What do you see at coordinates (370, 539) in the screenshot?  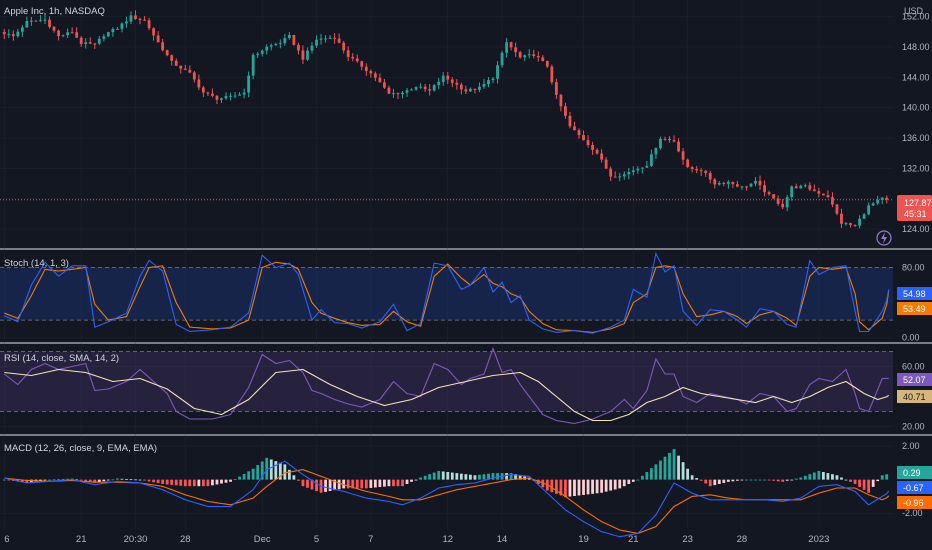 I see `x-tick-label: 7` at bounding box center [370, 539].